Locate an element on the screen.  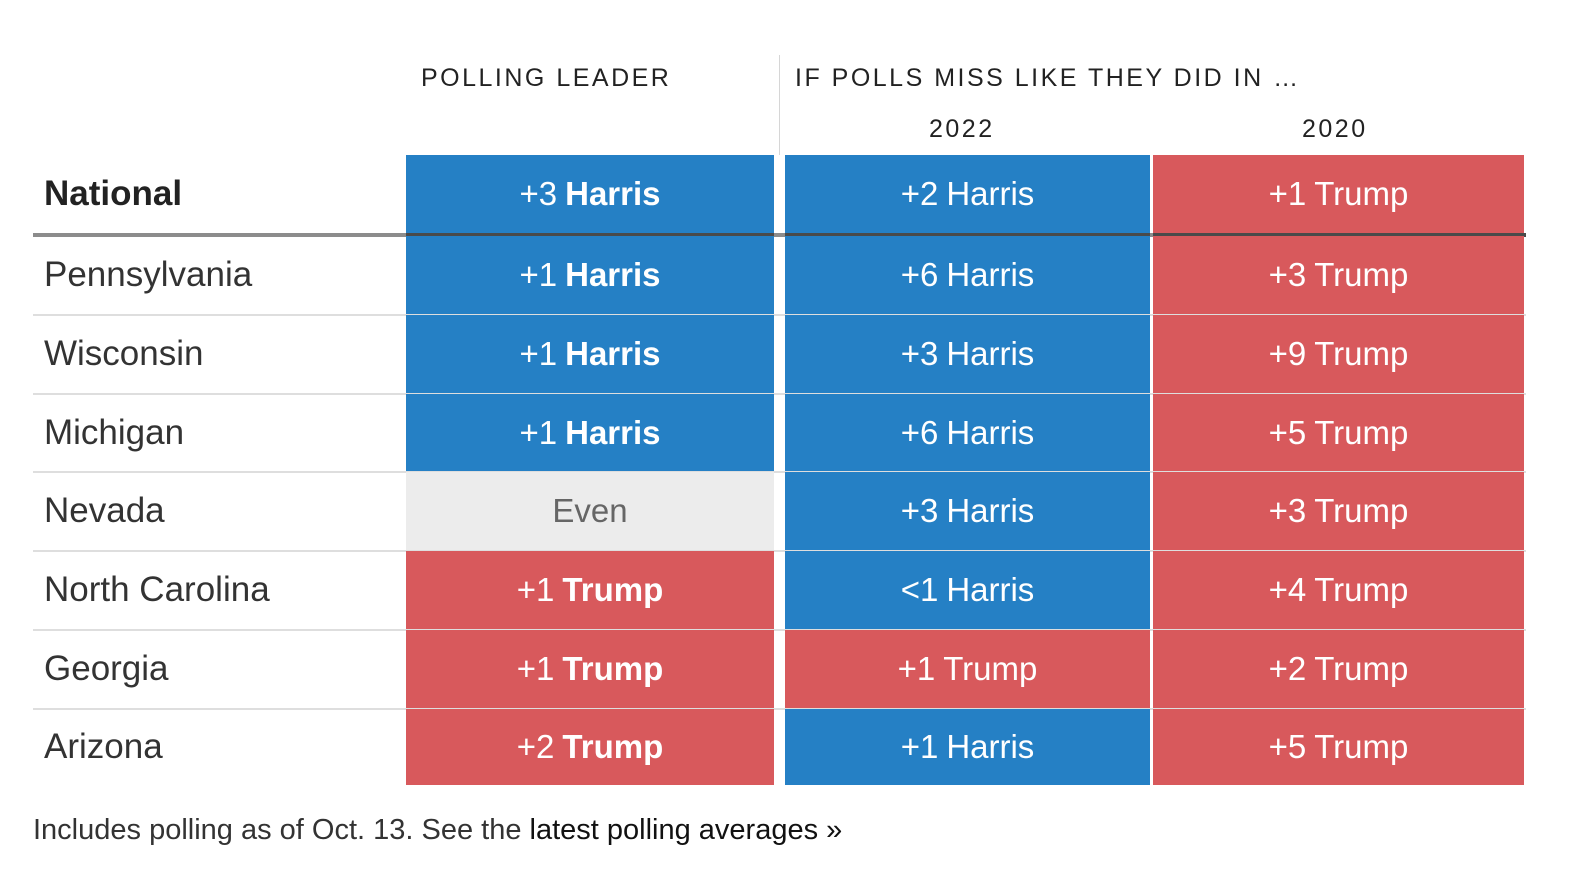
cell-leader-georgia: +1 Trump is located at coordinates (590, 669).